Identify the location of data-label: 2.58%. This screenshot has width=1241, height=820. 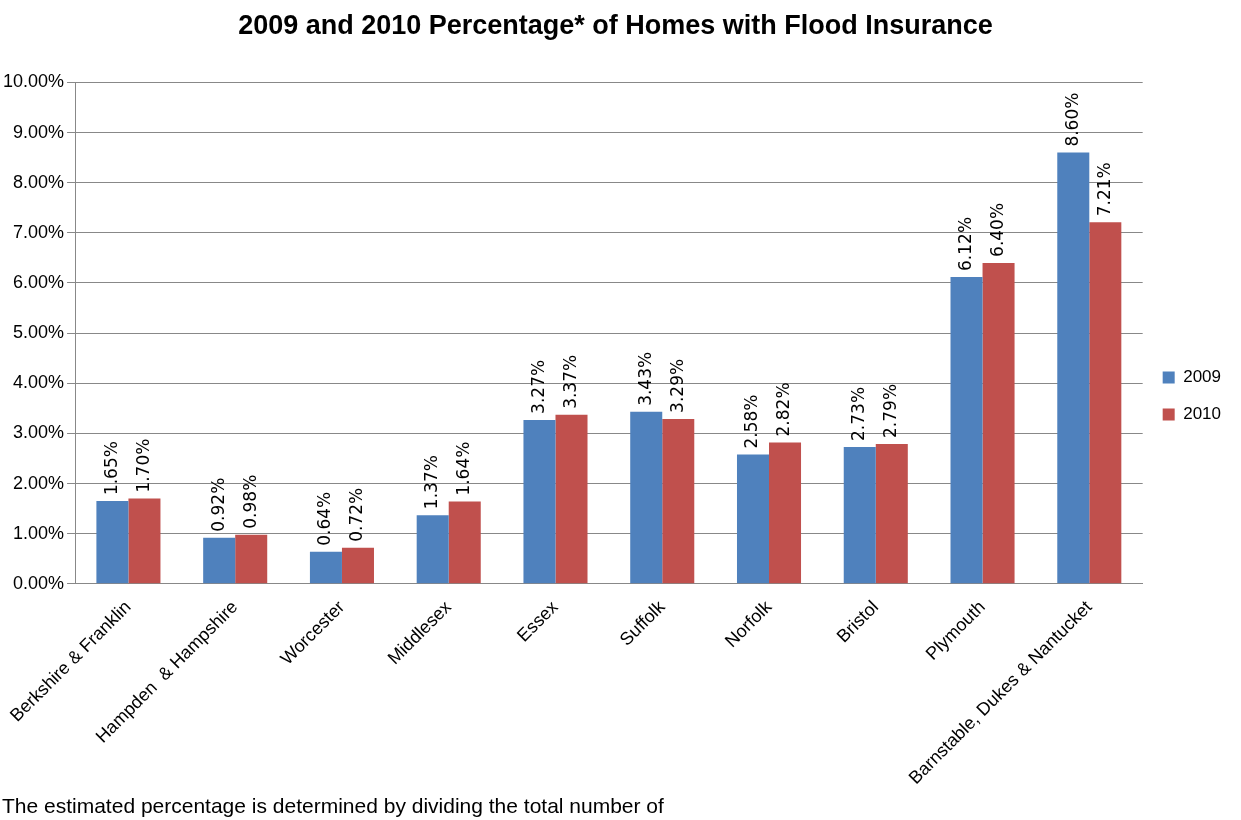
(751, 421).